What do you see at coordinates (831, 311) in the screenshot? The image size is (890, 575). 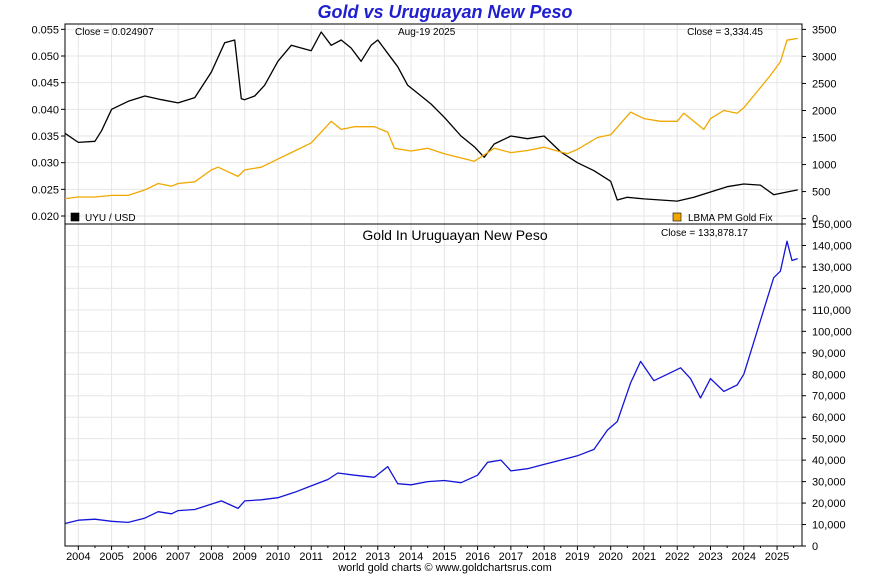 I see `y-right-tick-label: 110,000` at bounding box center [831, 311].